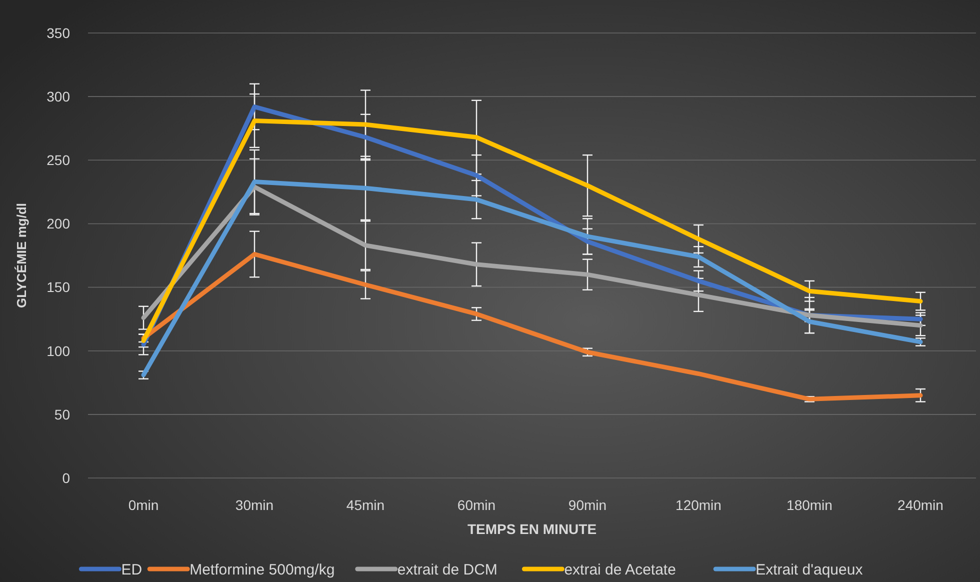 This screenshot has height=582, width=980. I want to click on y-tick-label: 300, so click(58, 96).